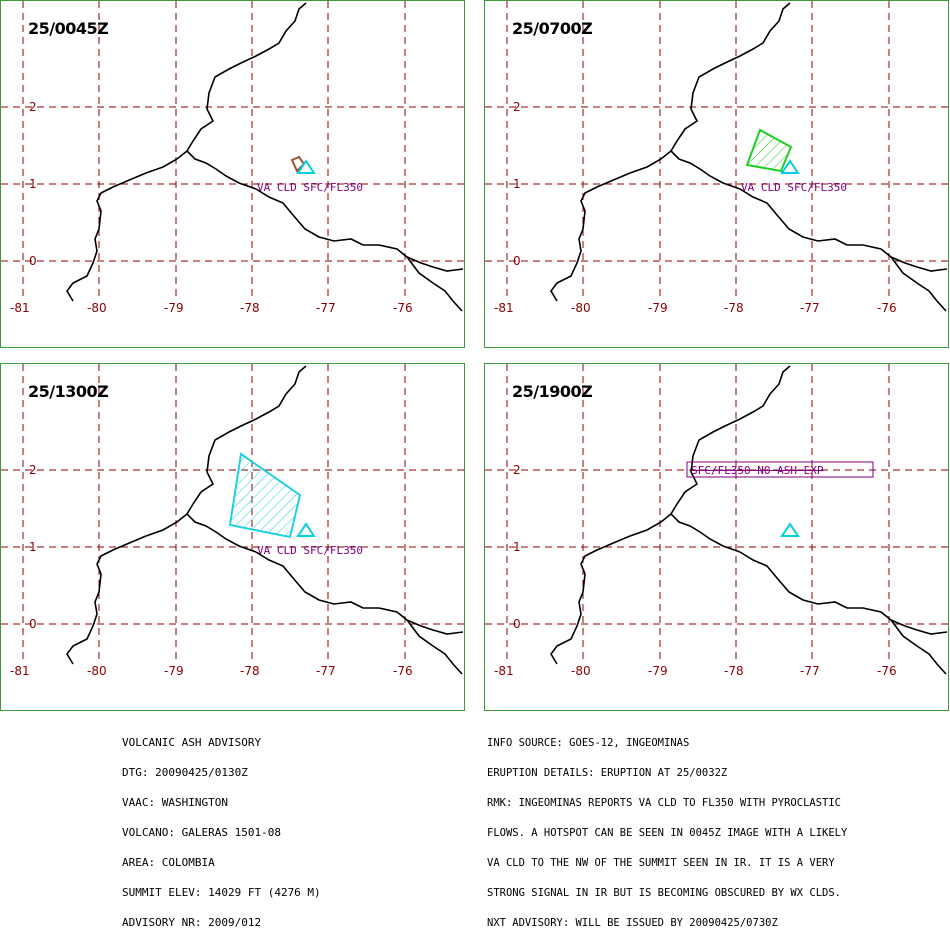 Image resolution: width=950 pixels, height=938 pixels. I want to click on advisory-line: VOLCANO: GALERAS 1501-08, so click(201, 832).